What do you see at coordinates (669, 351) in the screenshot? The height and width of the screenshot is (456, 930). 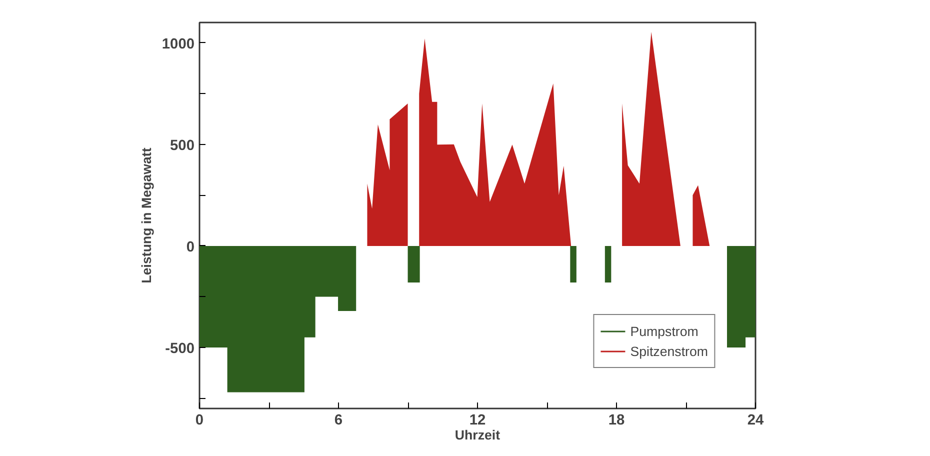 I see `legend-label: Spitzenstrom` at bounding box center [669, 351].